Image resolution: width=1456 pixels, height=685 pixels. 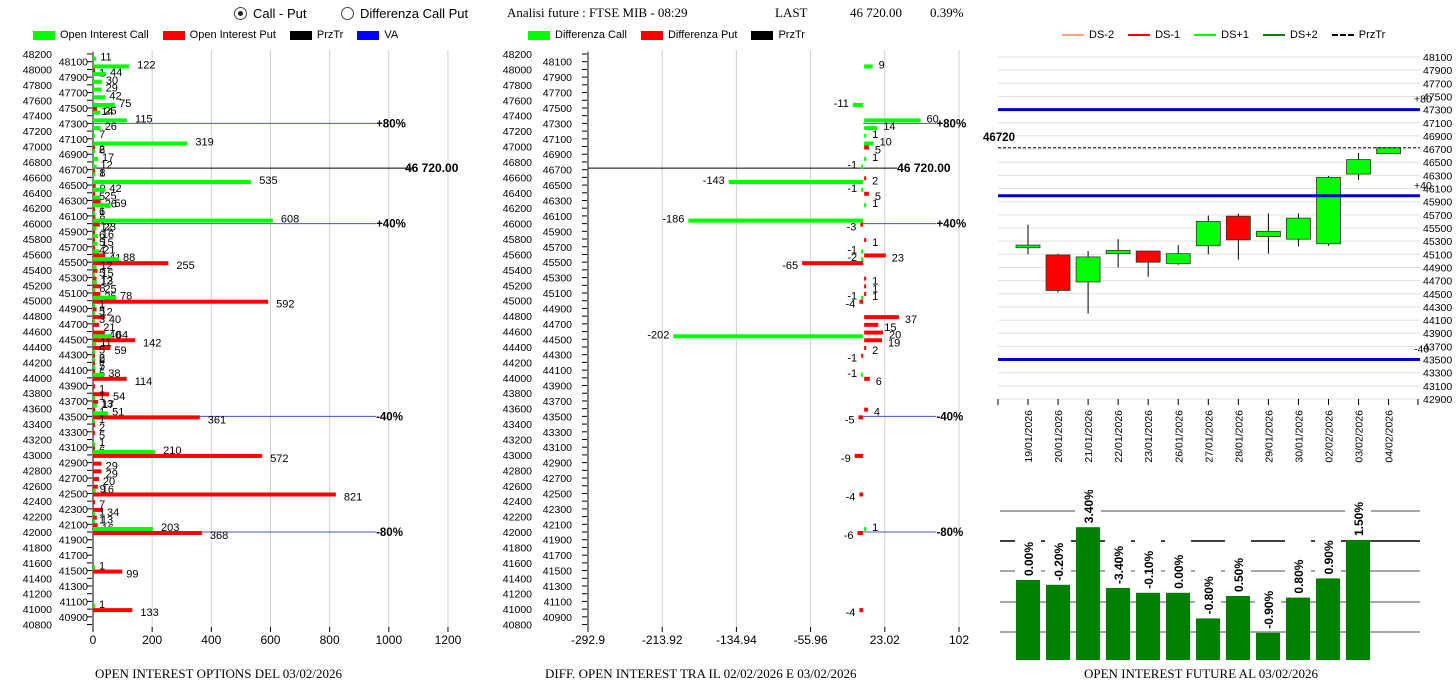 I want to click on legend-label: VA, so click(x=391, y=35).